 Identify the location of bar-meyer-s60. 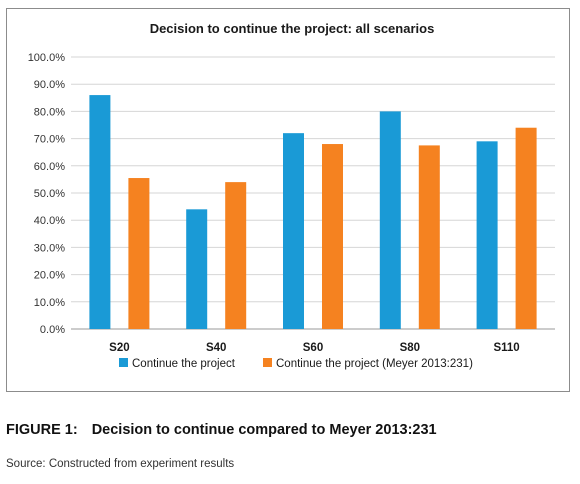
(332, 236).